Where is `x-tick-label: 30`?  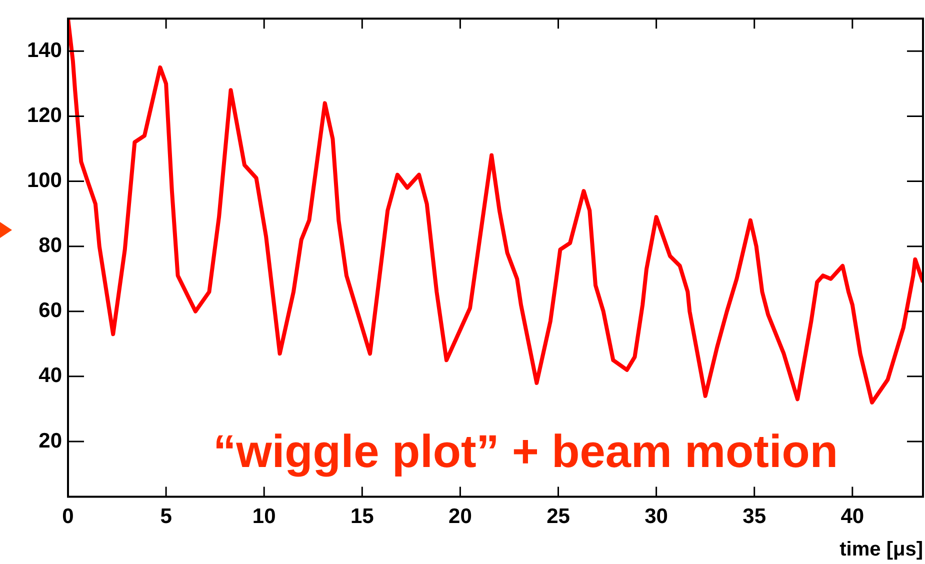
x-tick-label: 30 is located at coordinates (656, 516).